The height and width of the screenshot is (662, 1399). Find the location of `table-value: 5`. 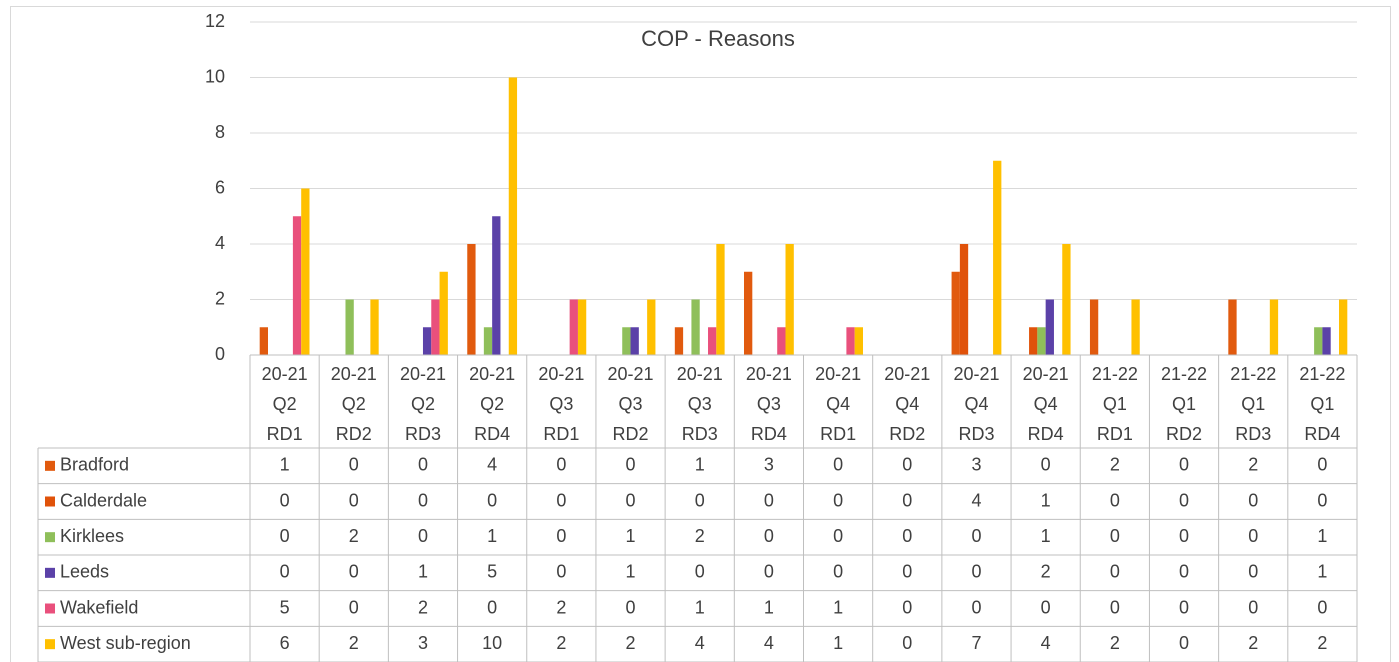

table-value: 5 is located at coordinates (492, 572).